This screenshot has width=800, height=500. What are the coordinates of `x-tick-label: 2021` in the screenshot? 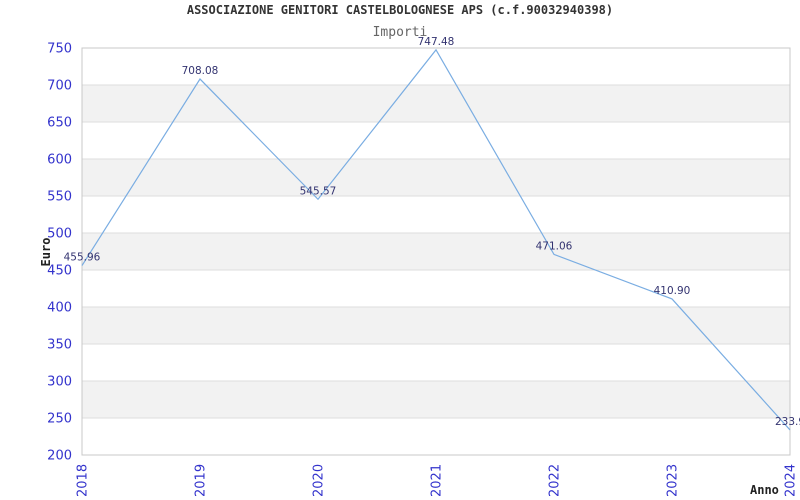 It's located at (437, 480).